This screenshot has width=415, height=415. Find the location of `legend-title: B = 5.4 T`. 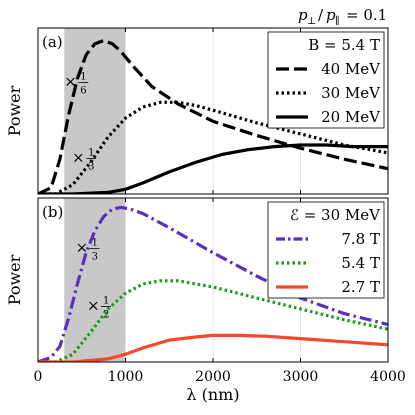

legend-title: B = 5.4 T is located at coordinates (344, 45).